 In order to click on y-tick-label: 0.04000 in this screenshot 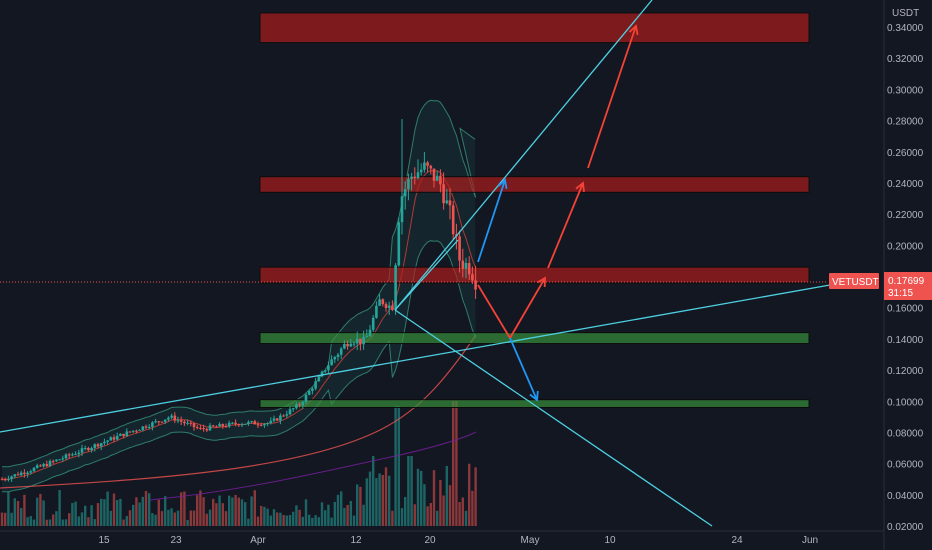, I will do `click(905, 496)`.